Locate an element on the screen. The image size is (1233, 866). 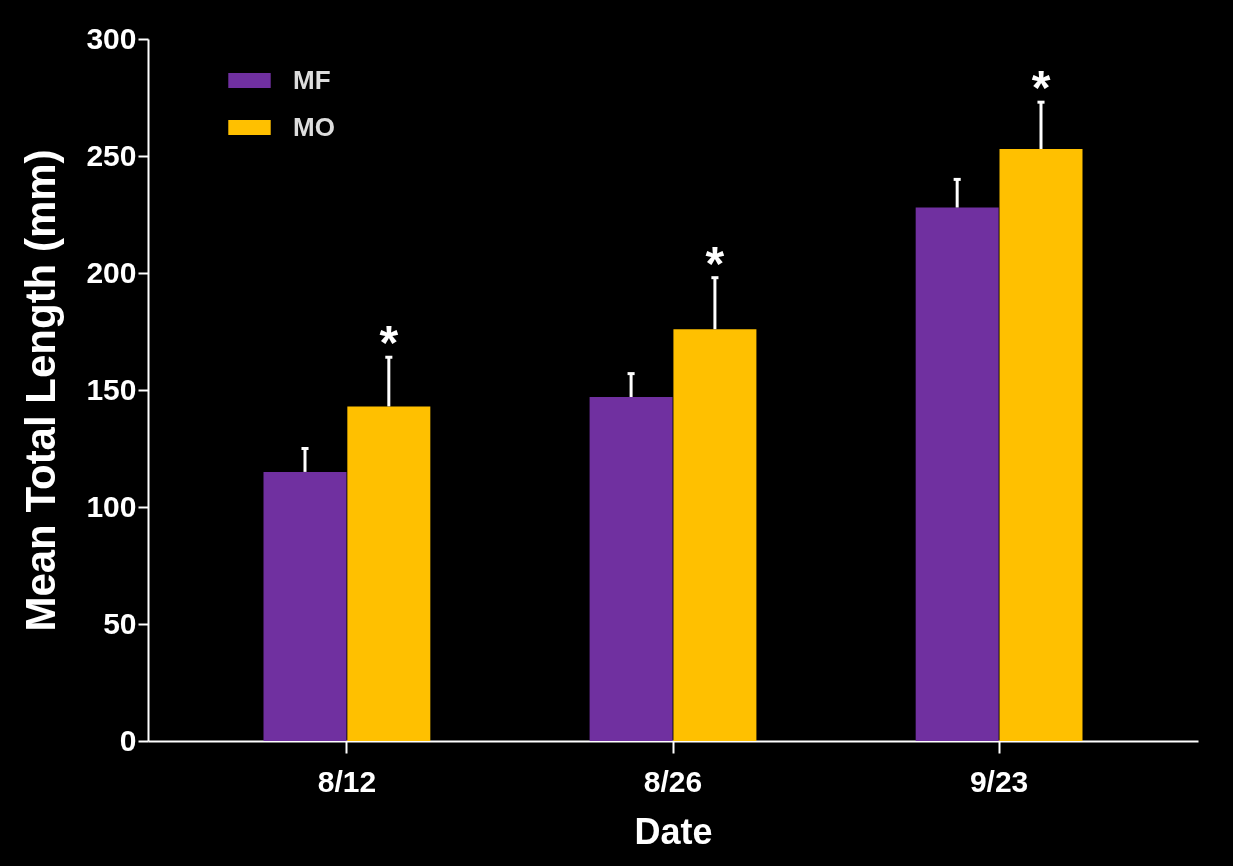
y-tick-label: 150 is located at coordinates (111, 389).